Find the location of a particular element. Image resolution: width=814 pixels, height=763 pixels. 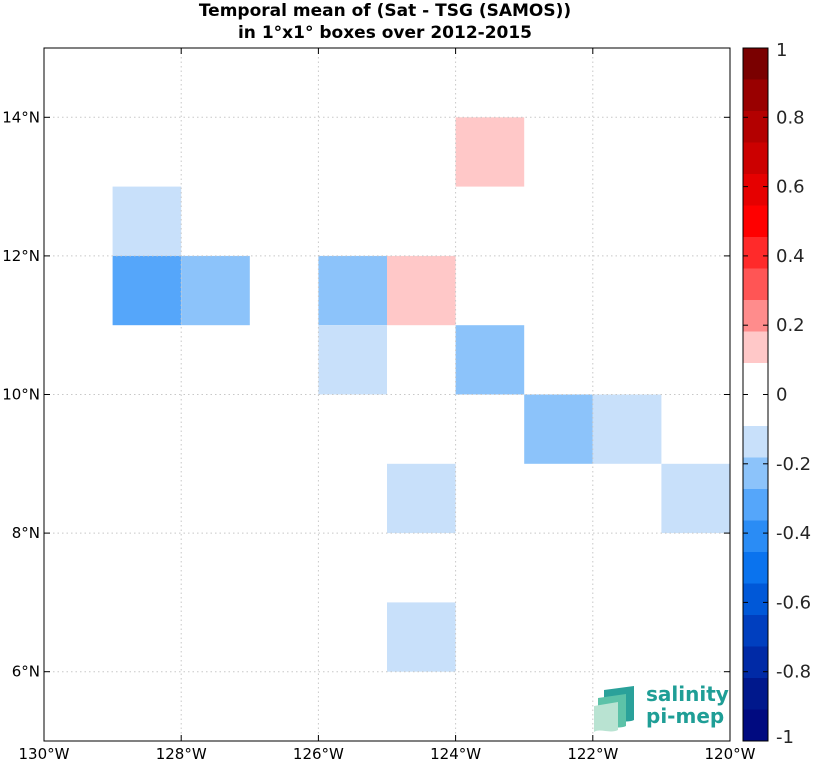

chart-title: Temporal mean of (Sat - TSG (SAMOS)) is located at coordinates (385, 11).